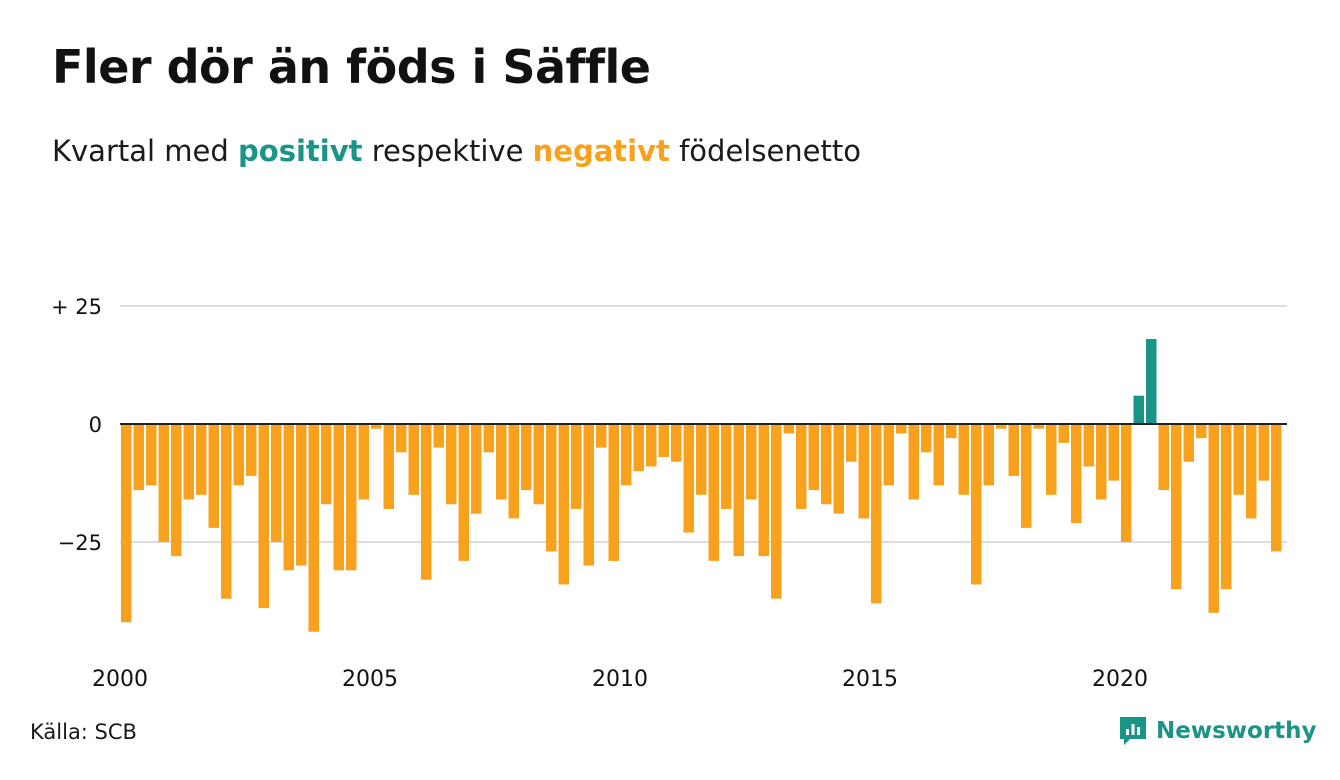  What do you see at coordinates (300, 151) in the screenshot?
I see `subtitle-positive-word: positivt` at bounding box center [300, 151].